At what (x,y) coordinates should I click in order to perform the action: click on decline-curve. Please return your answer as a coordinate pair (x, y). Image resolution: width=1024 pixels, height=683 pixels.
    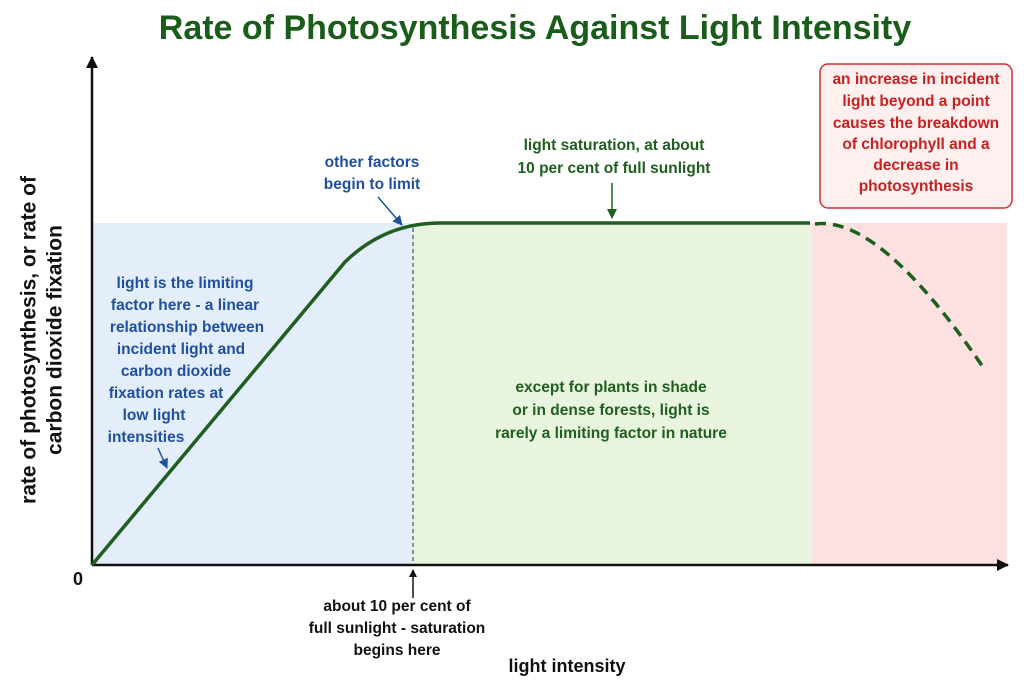
    Looking at the image, I should click on (900, 296).